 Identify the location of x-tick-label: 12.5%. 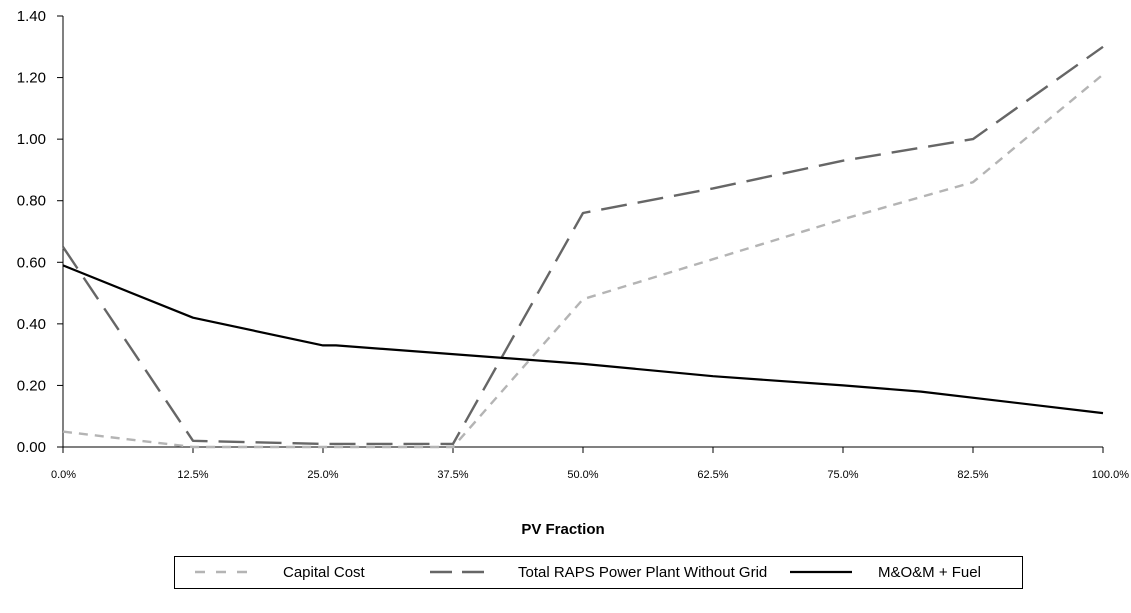
(192, 475).